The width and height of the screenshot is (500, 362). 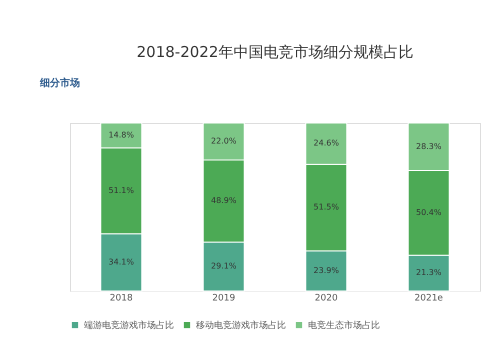 What do you see at coordinates (429, 212) in the screenshot?
I see `data-label: 50.4%` at bounding box center [429, 212].